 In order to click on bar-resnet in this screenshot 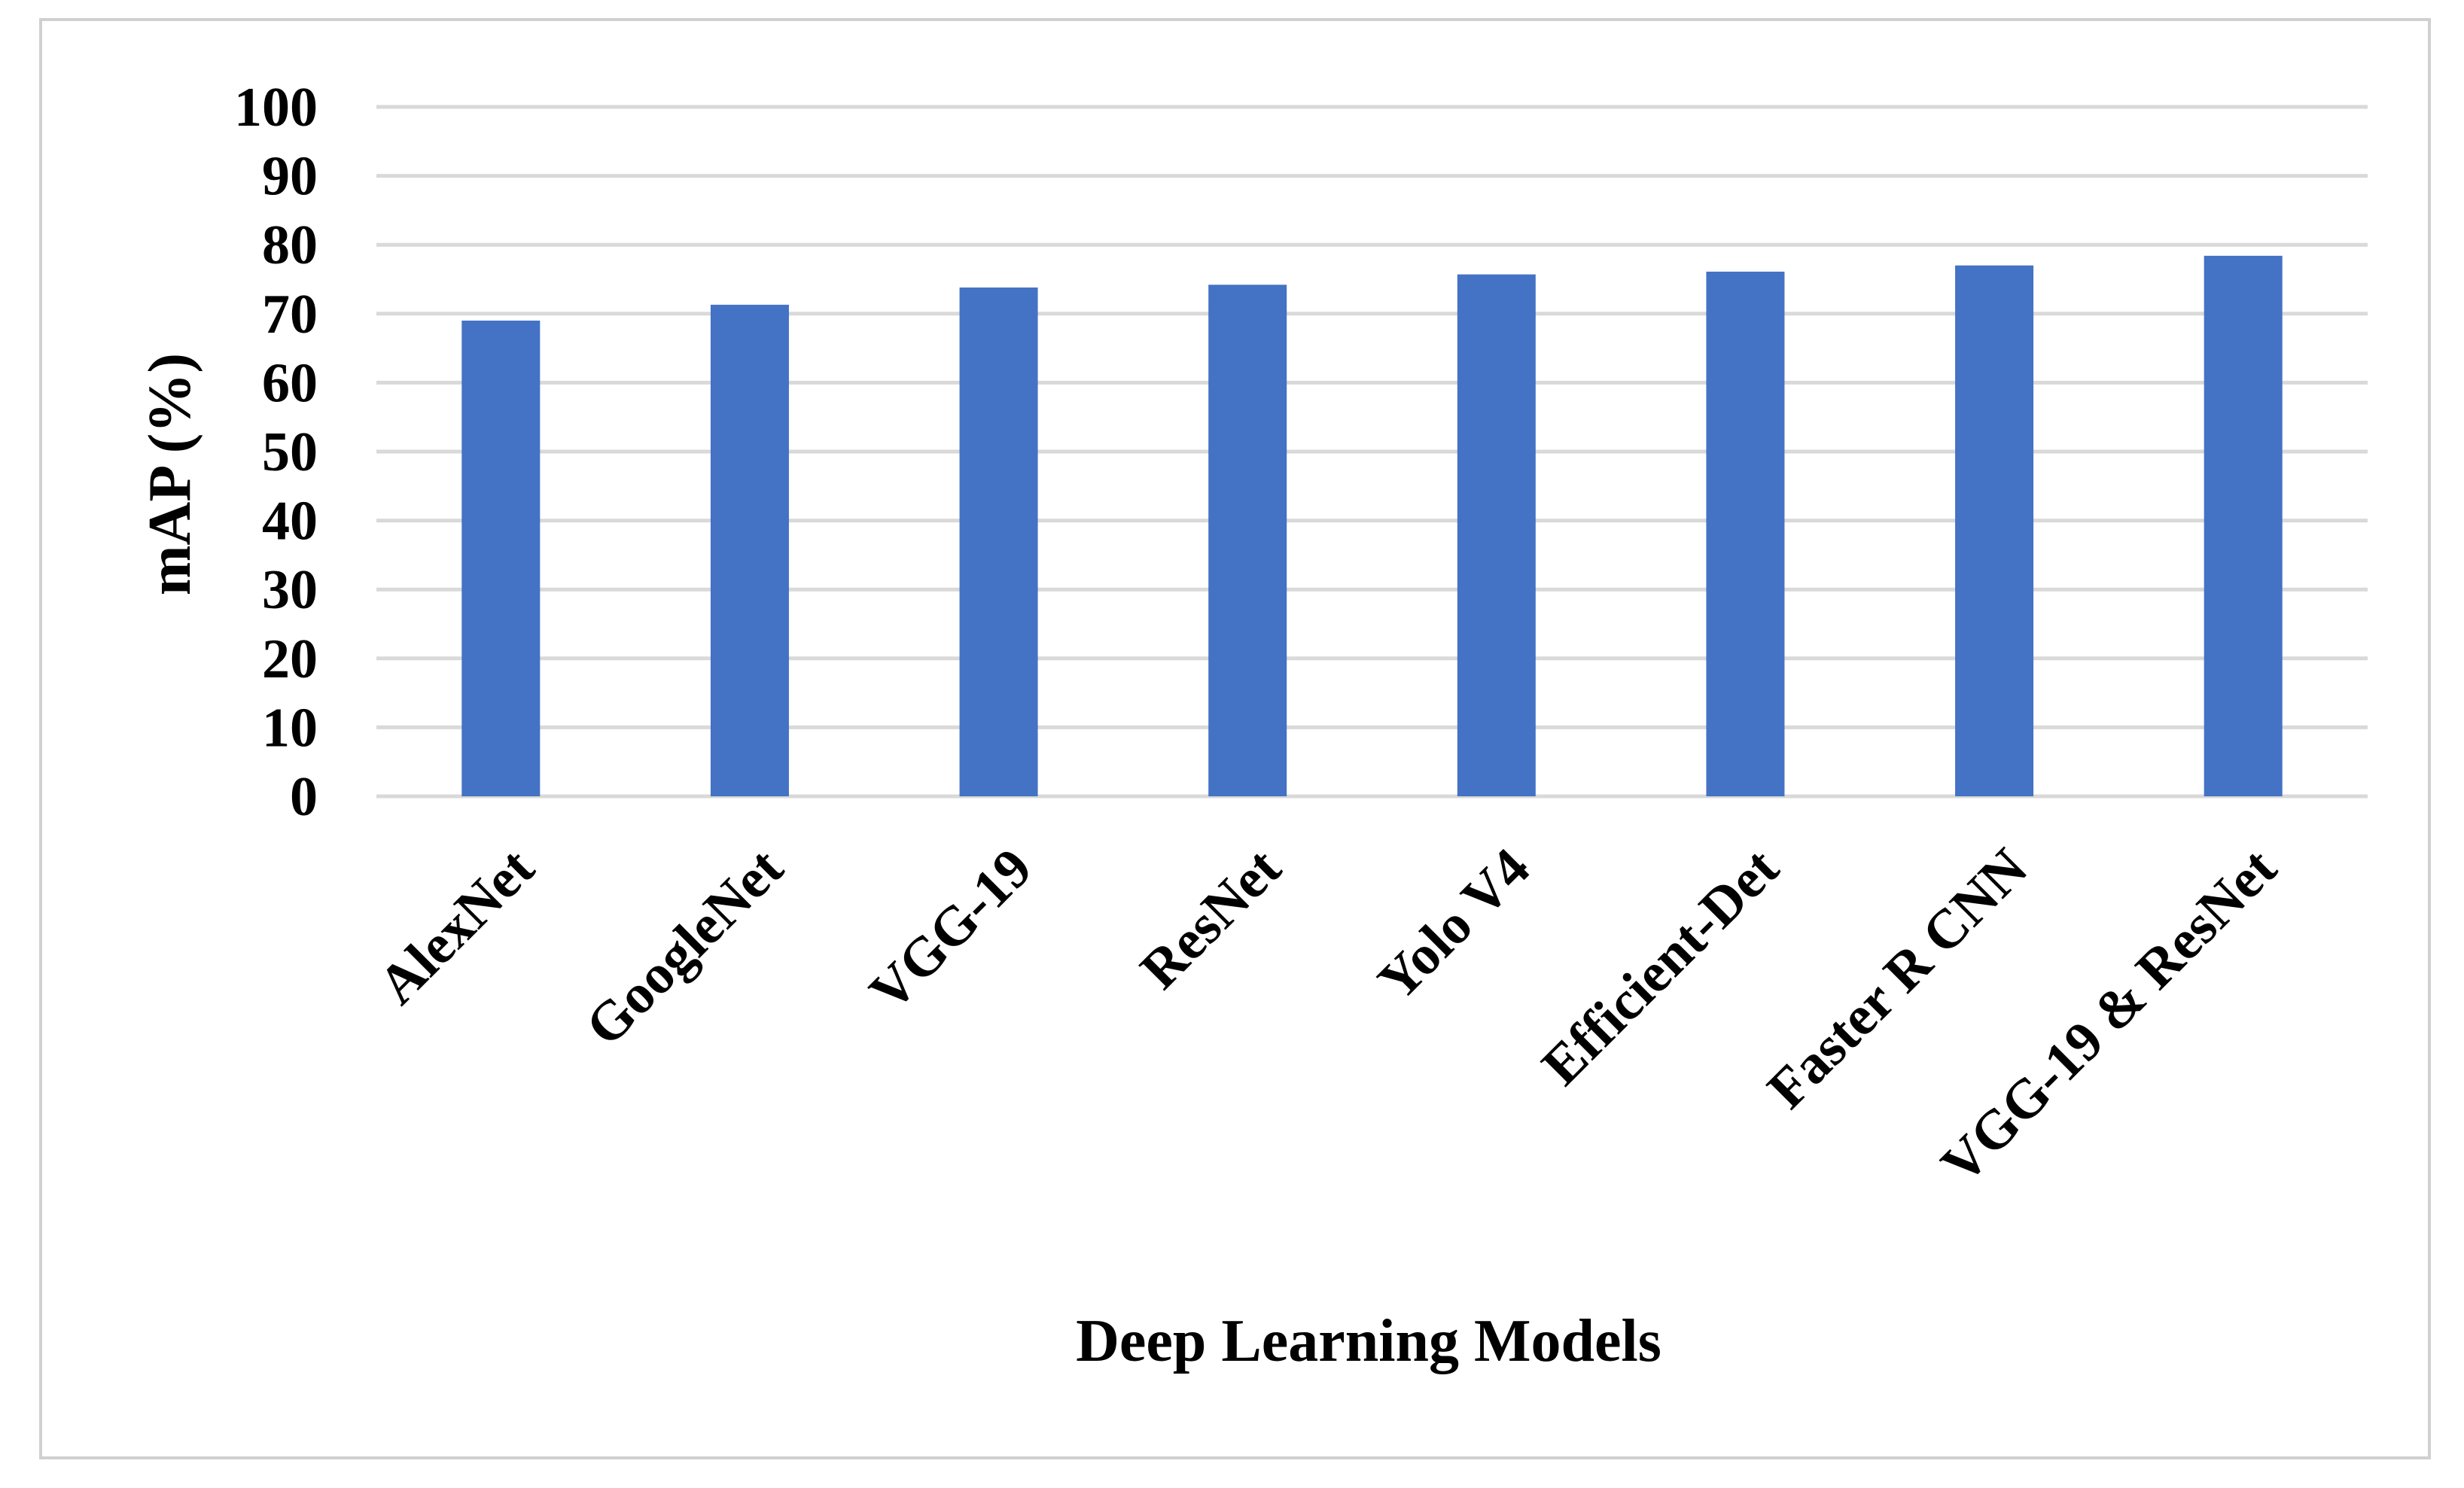, I will do `click(1247, 541)`.